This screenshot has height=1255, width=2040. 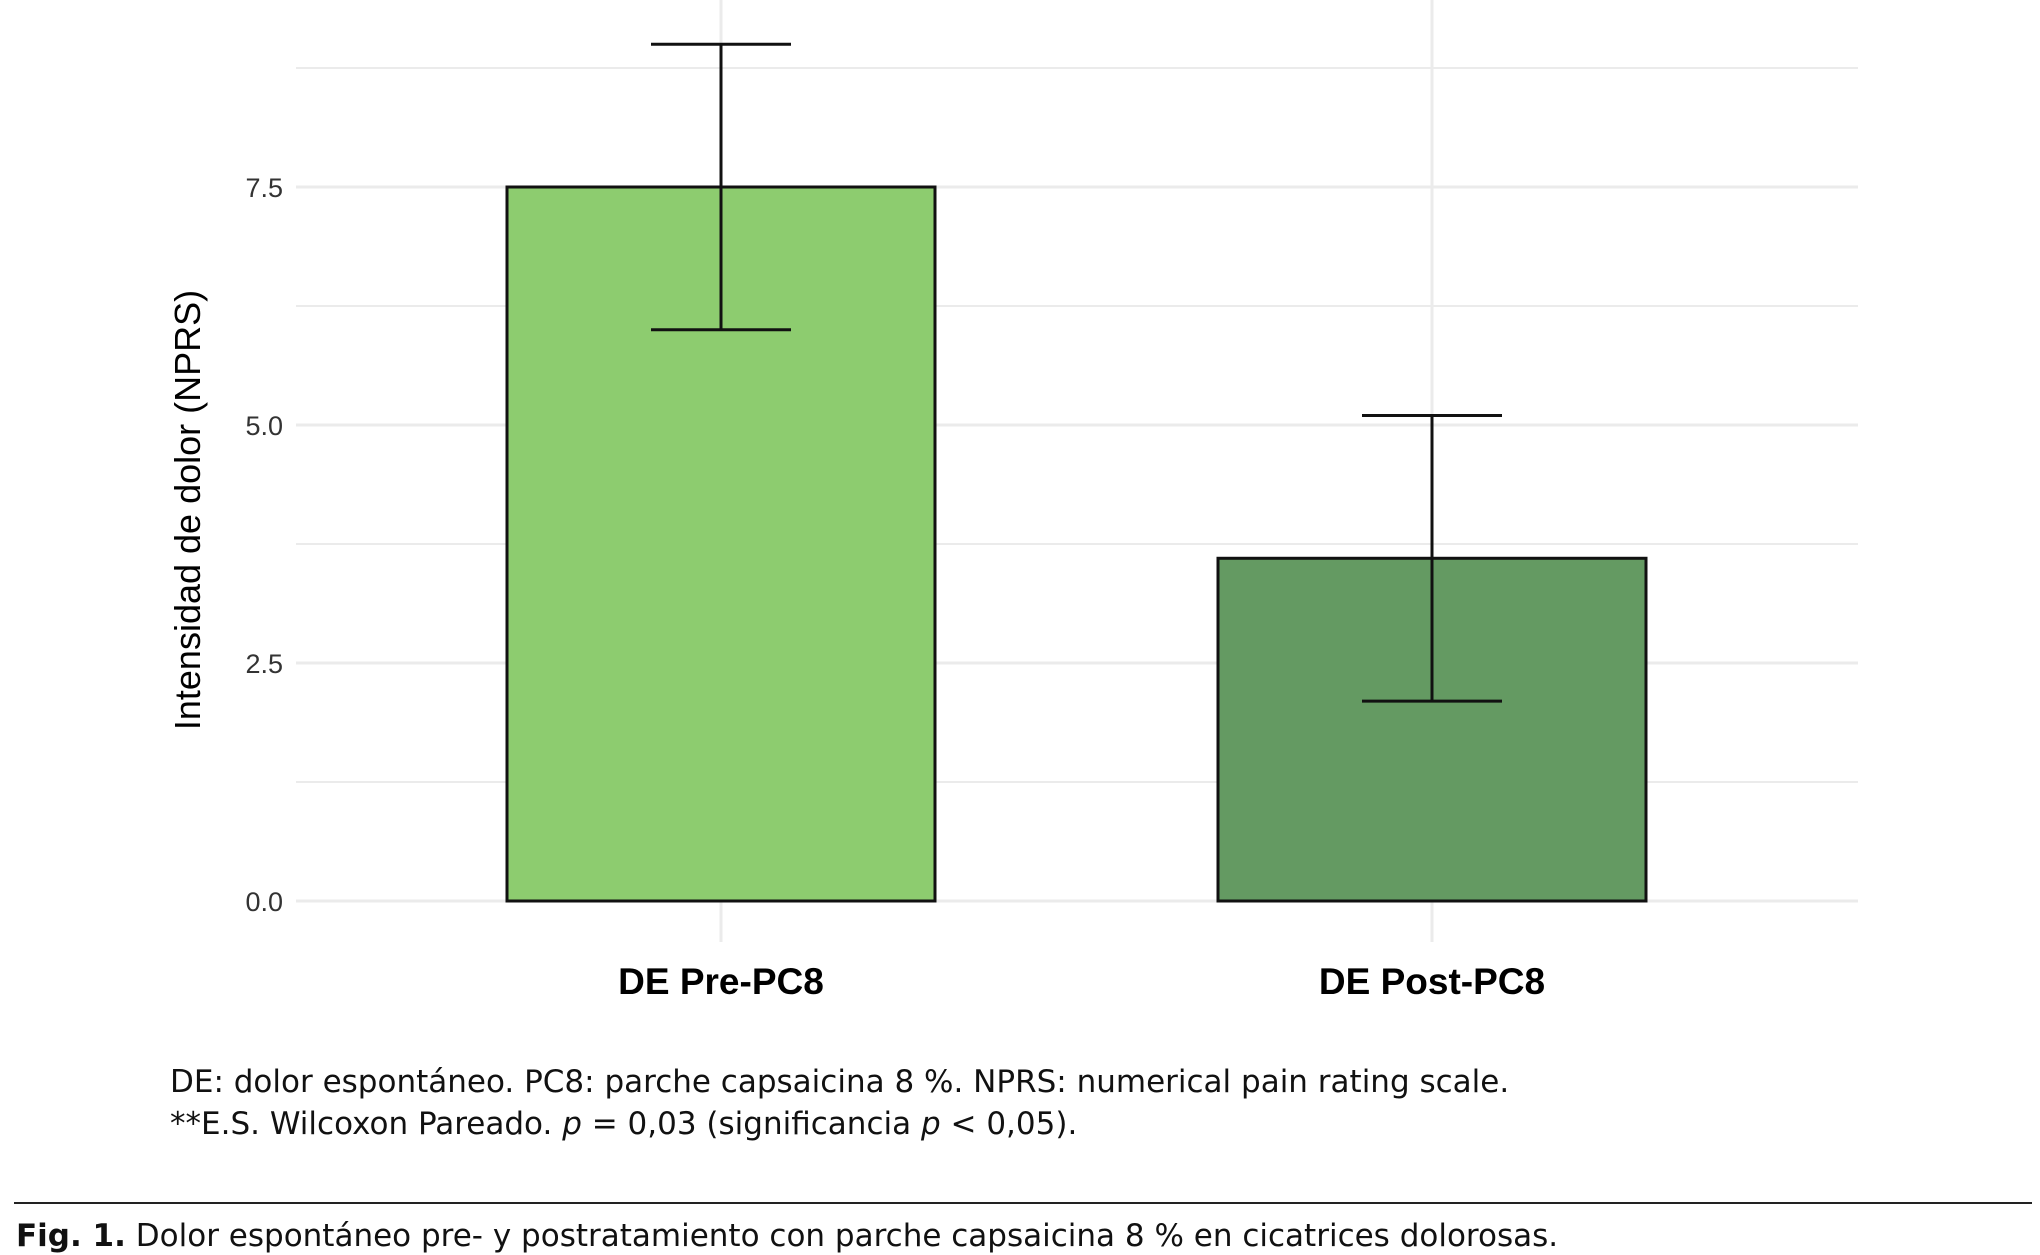 I want to click on y-tick-label: 7.5, so click(x=264, y=188).